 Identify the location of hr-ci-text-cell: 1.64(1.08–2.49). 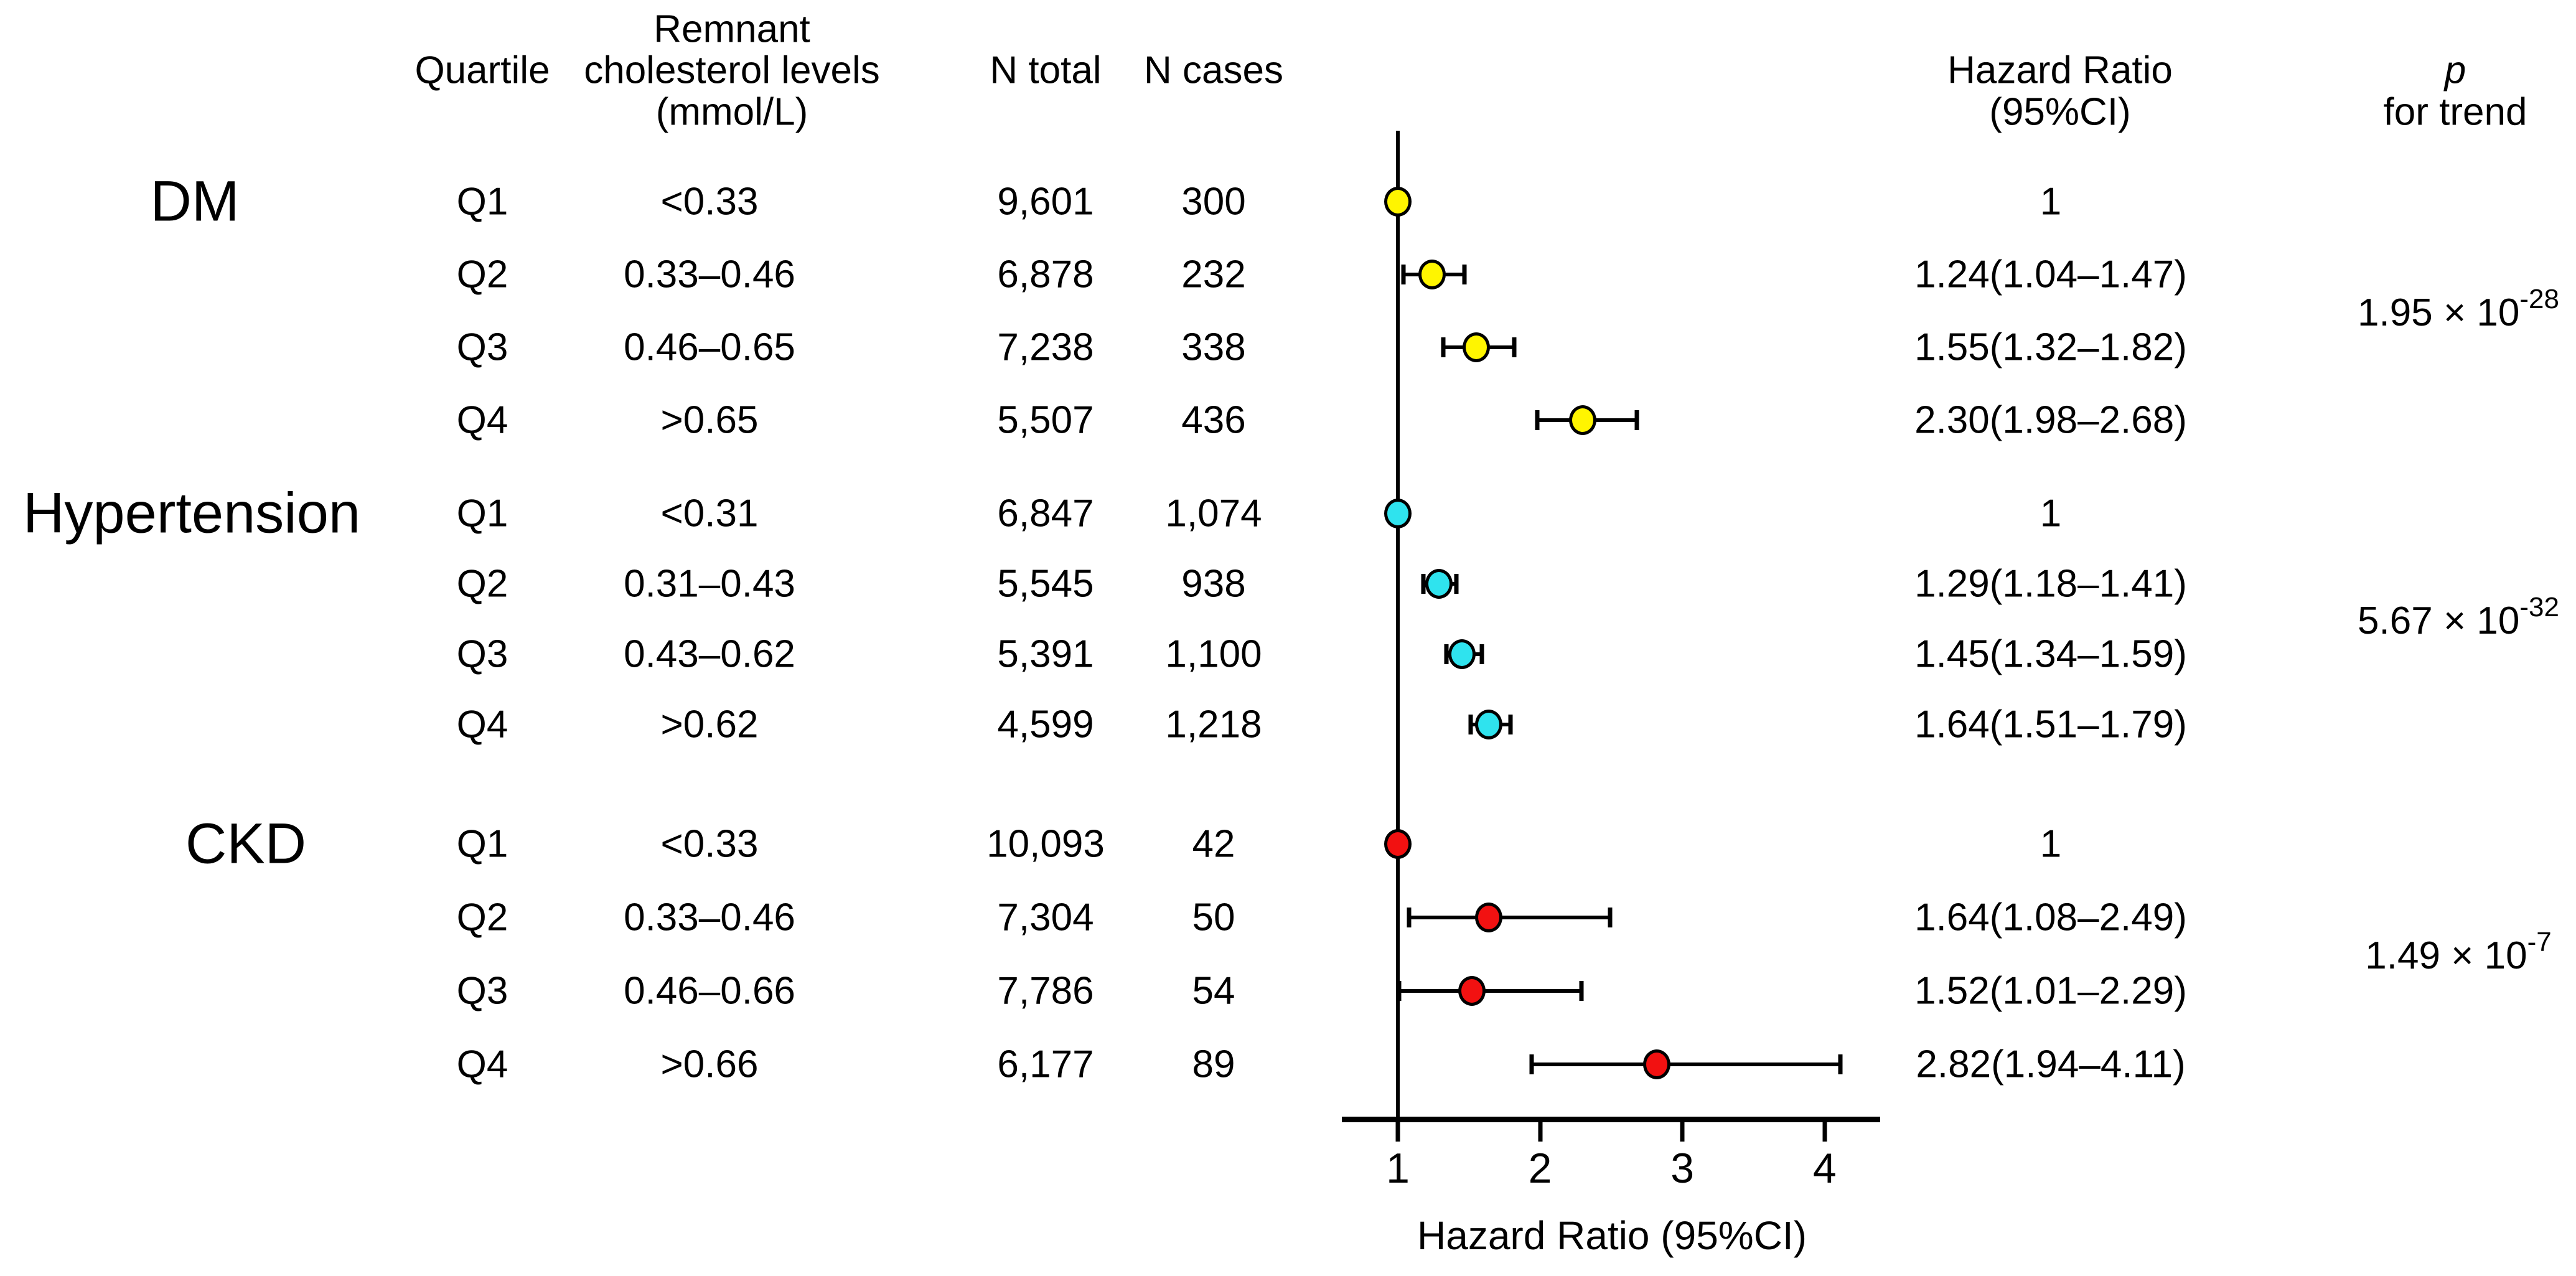
(2050, 917).